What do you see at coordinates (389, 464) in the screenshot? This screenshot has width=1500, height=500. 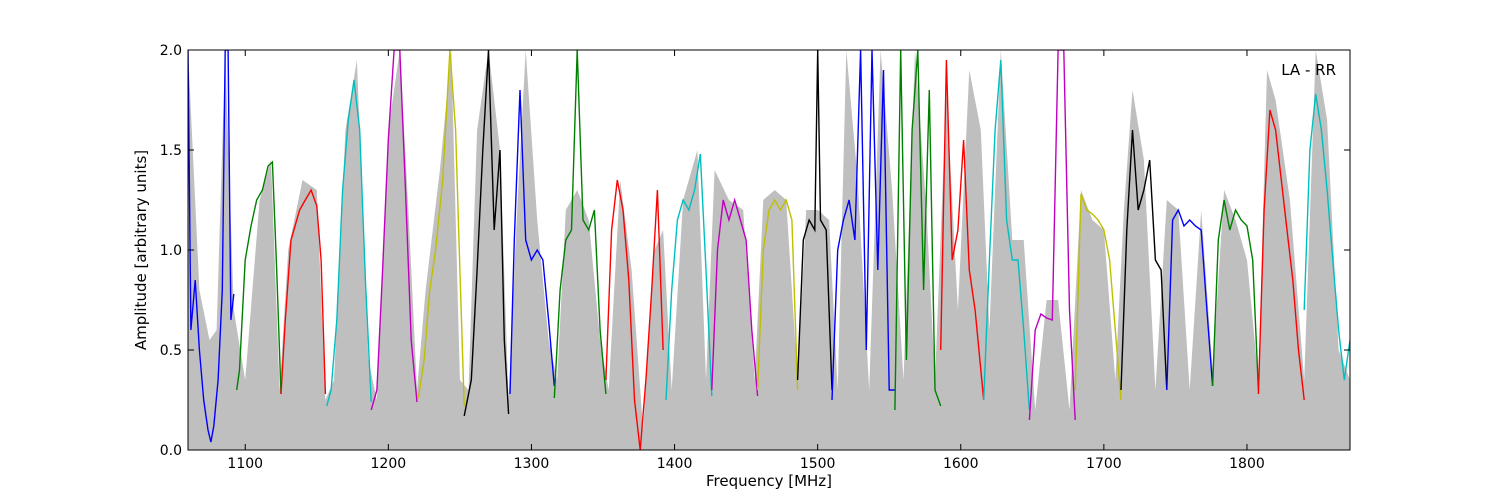 I see `x-tick-label: 1200` at bounding box center [389, 464].